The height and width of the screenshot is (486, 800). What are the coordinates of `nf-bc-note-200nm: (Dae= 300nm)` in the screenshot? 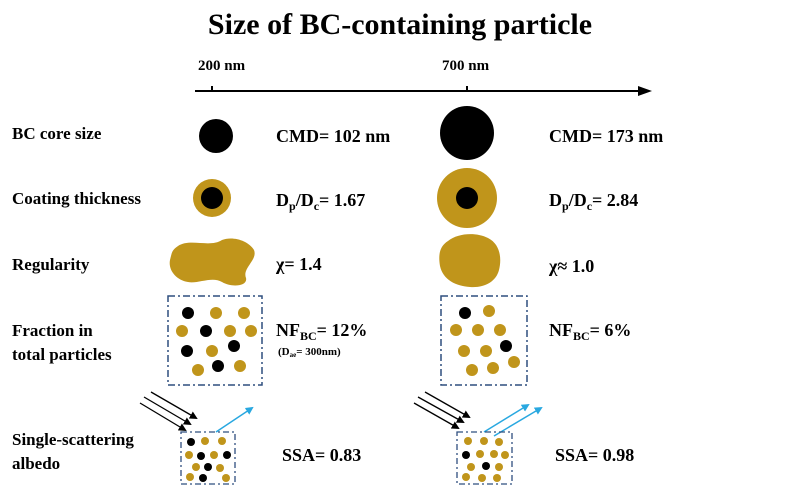 It's located at (309, 352).